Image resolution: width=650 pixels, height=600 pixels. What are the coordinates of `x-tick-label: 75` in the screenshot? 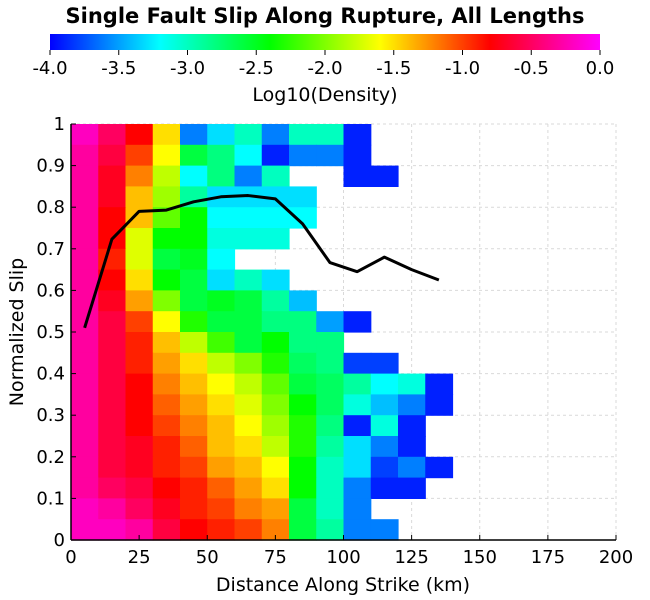 It's located at (275, 557).